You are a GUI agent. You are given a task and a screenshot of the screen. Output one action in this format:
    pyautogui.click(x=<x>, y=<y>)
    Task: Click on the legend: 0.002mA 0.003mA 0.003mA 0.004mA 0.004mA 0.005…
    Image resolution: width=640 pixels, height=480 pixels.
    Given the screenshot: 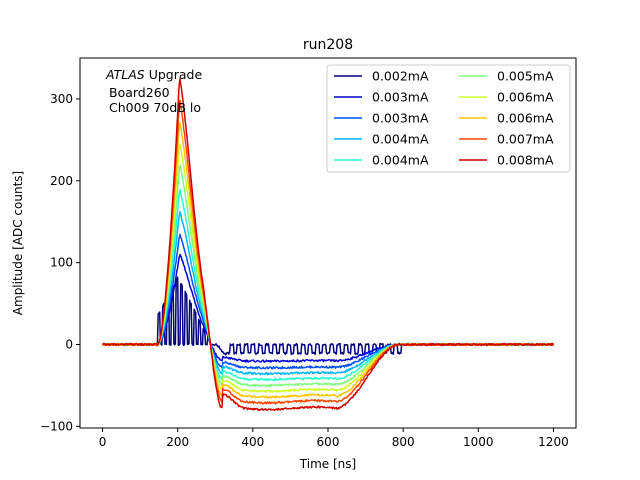 What is the action you would take?
    pyautogui.click(x=448, y=118)
    